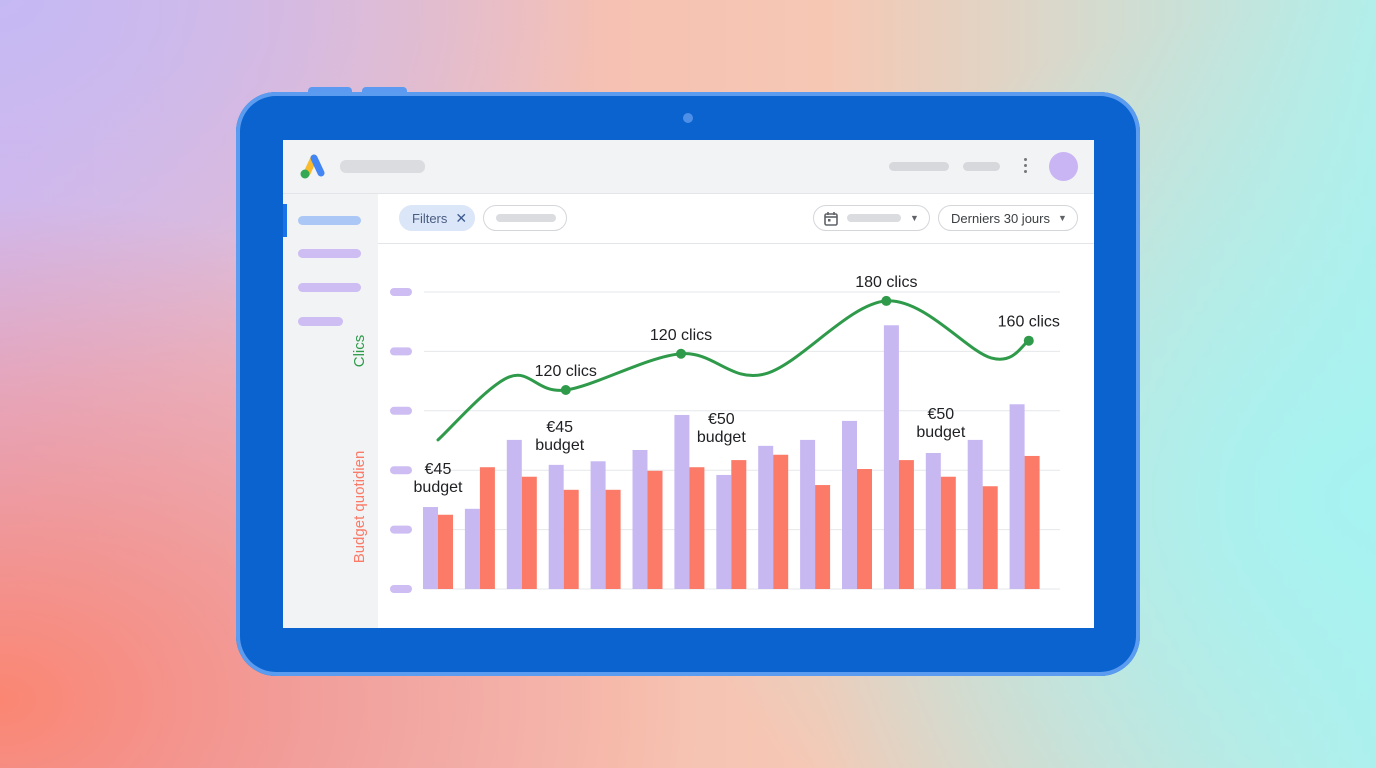 The width and height of the screenshot is (1376, 768). Describe the element at coordinates (1029, 322) in the screenshot. I see `clics-point-label: 160 clics` at that location.